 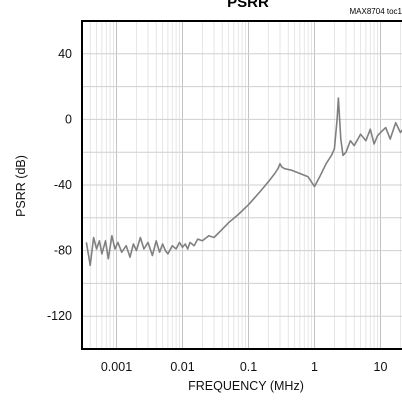 What do you see at coordinates (381, 367) in the screenshot?
I see `x-tick-label: 10` at bounding box center [381, 367].